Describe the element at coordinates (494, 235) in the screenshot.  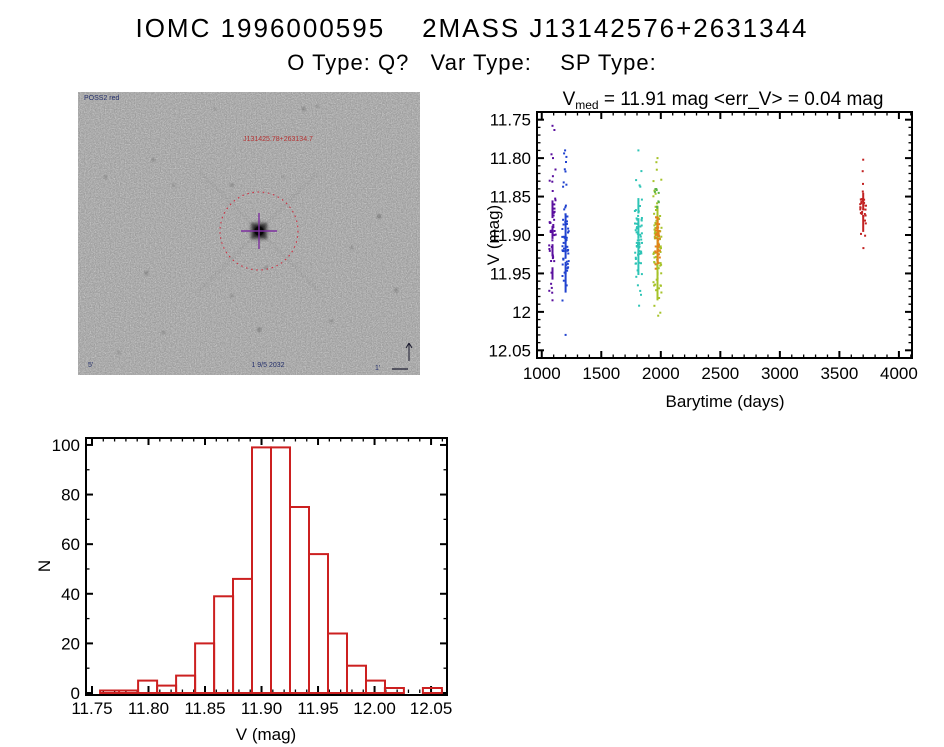
I see `y-axis-label: V (mag)` at that location.